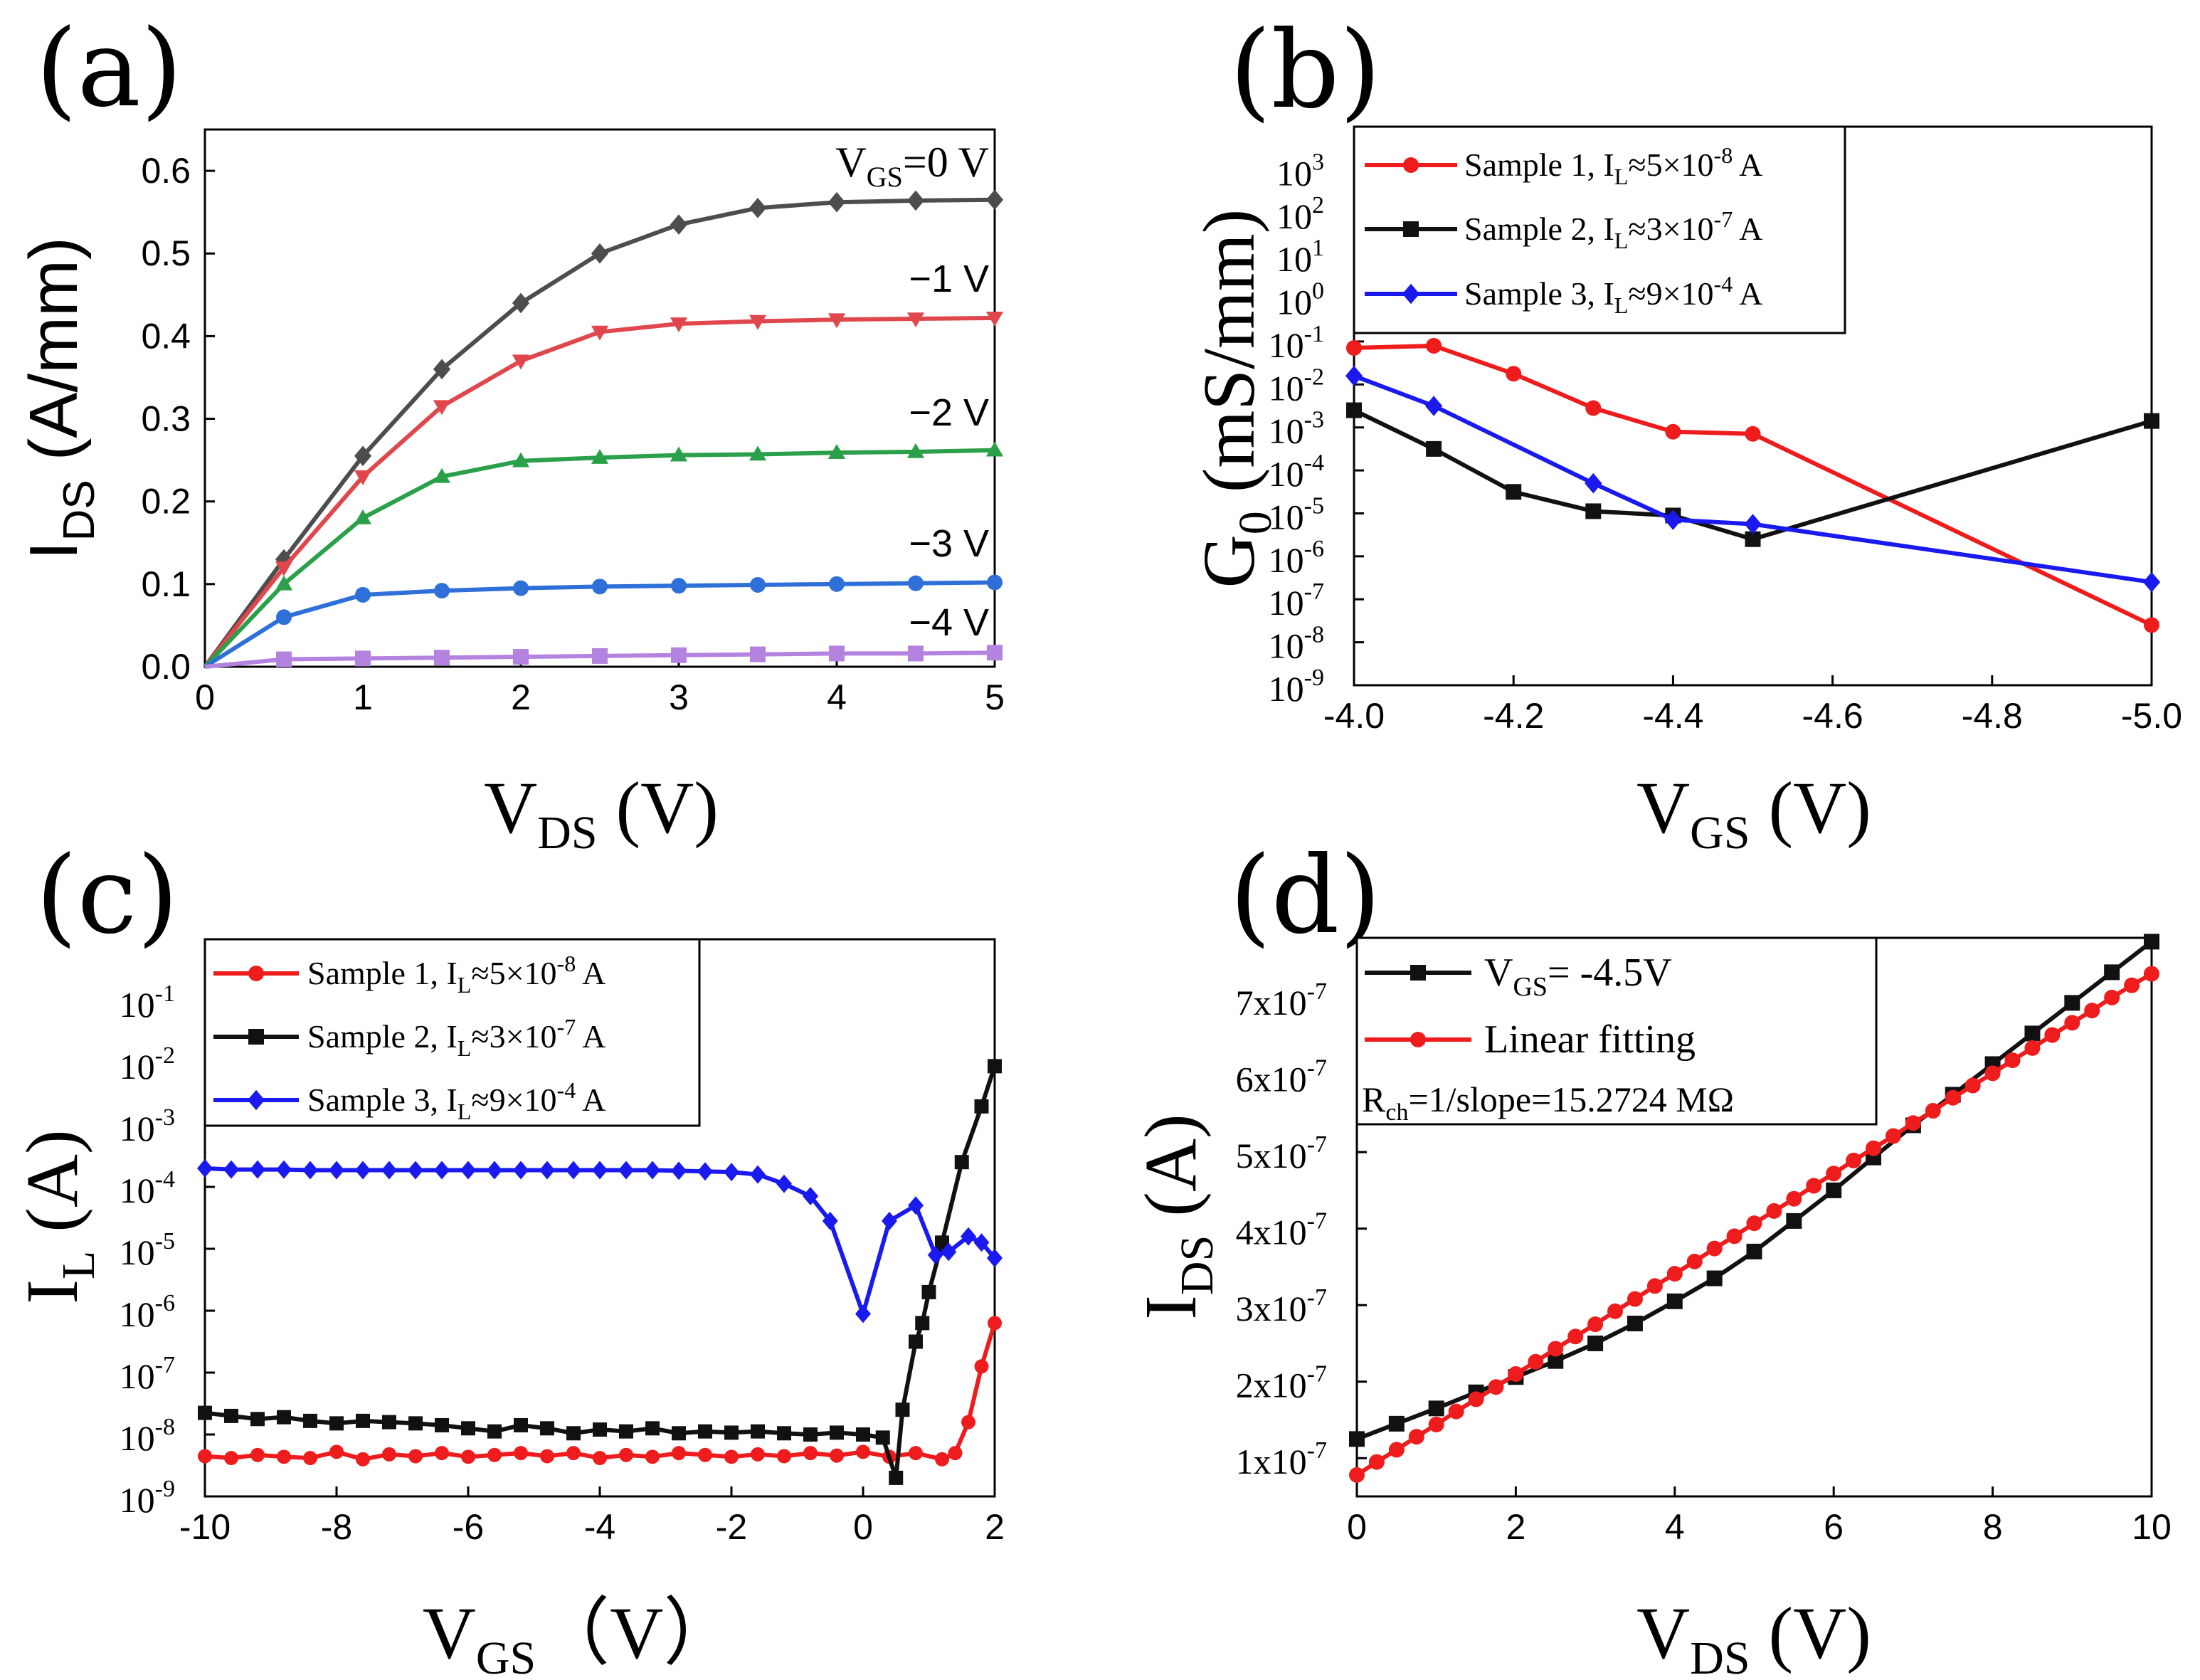 The height and width of the screenshot is (1680, 2200). I want to click on series-label-part: −4 V, so click(949, 622).